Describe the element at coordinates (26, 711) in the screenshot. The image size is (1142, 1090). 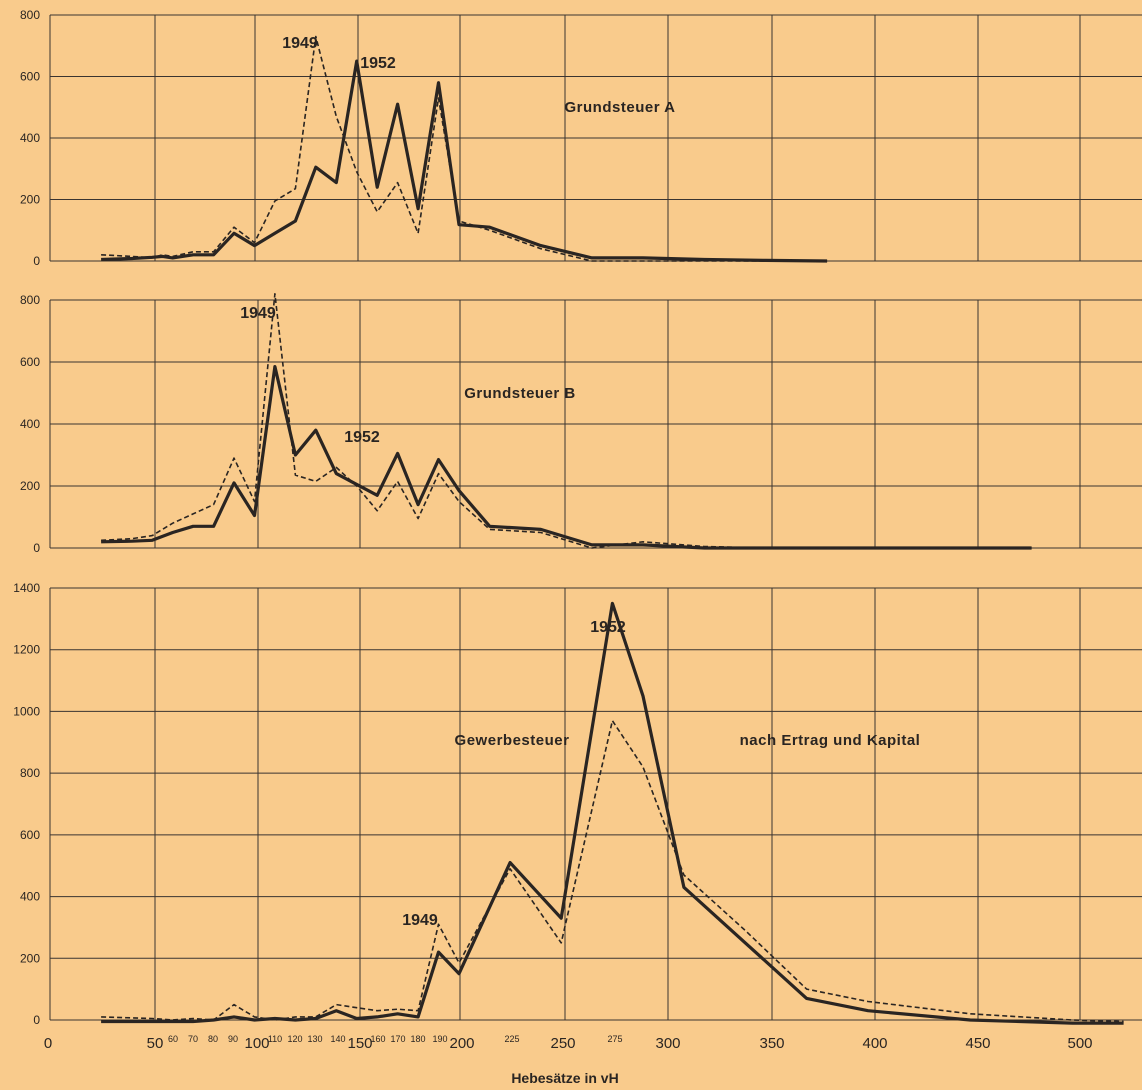
I see `y-tick-label: 1000` at that location.